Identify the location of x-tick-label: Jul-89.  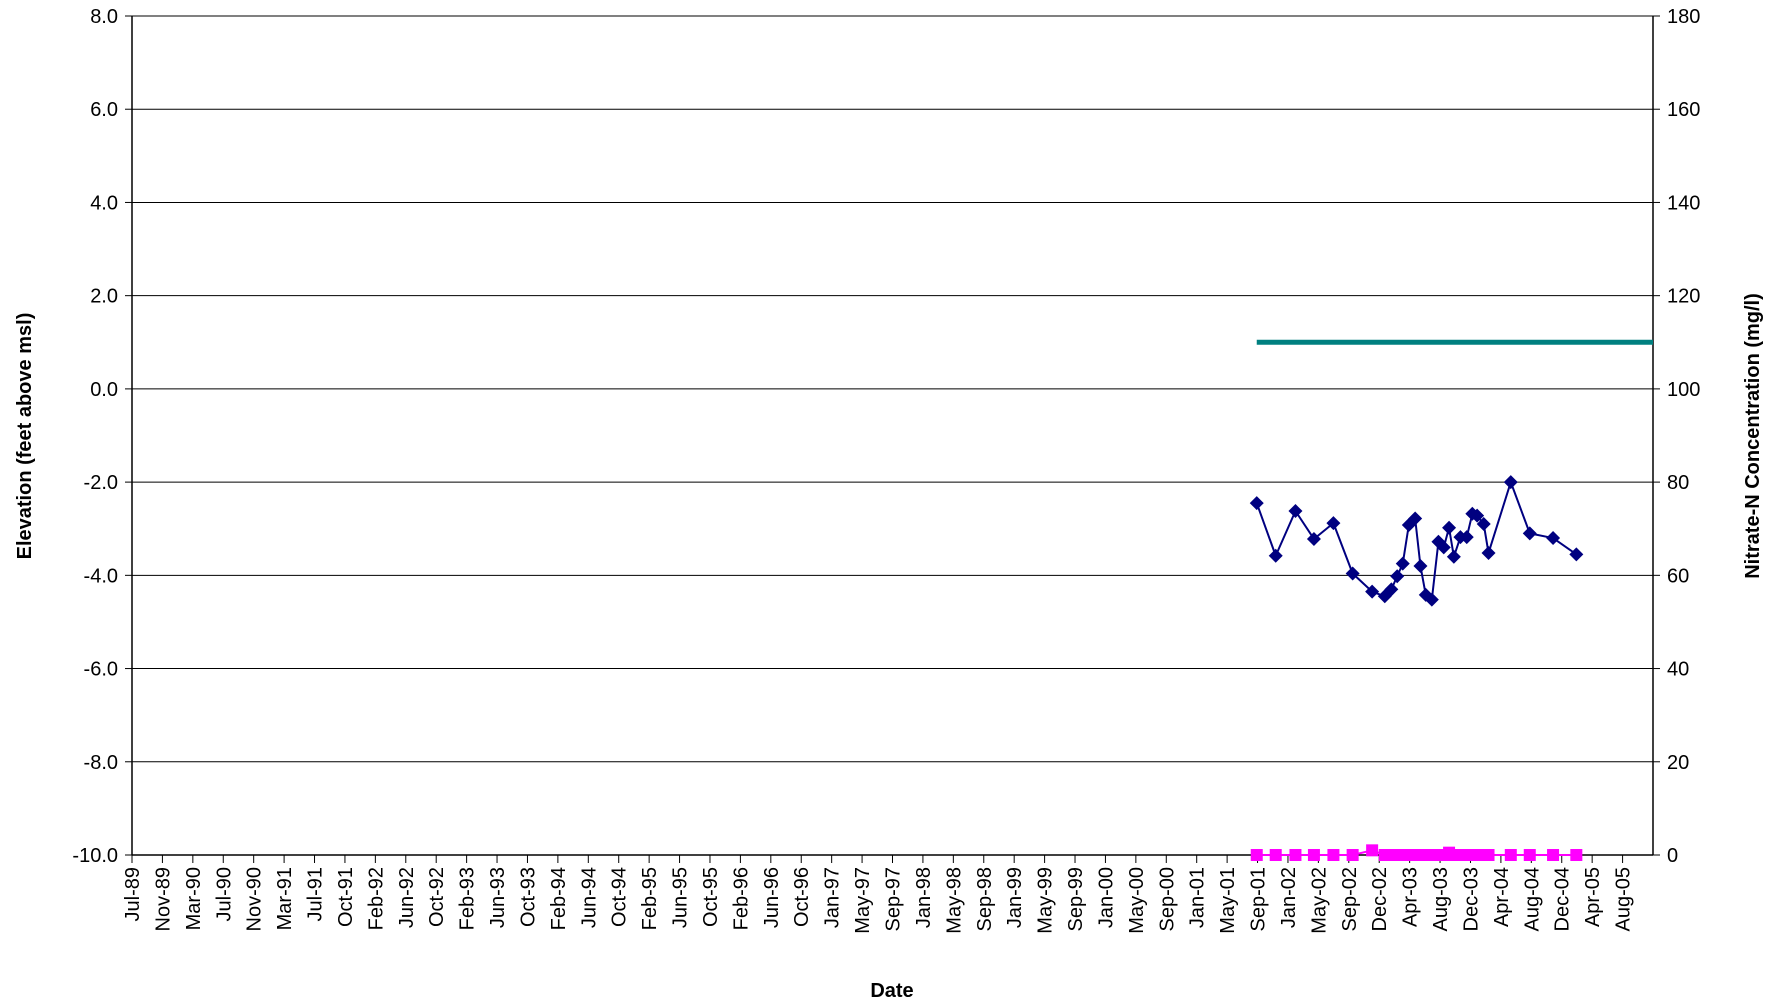
(133, 894).